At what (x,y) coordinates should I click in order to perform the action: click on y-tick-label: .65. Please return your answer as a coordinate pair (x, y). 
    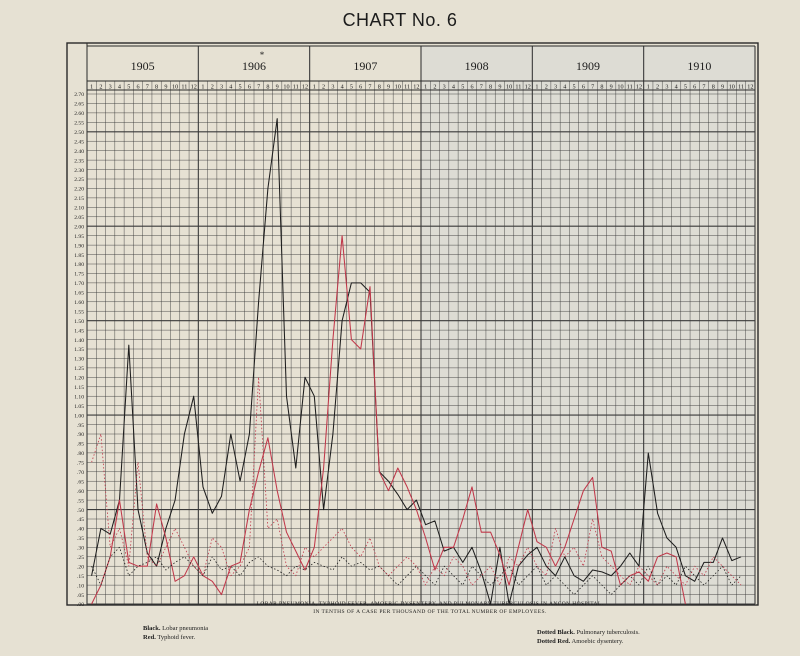
    Looking at the image, I should click on (80, 482).